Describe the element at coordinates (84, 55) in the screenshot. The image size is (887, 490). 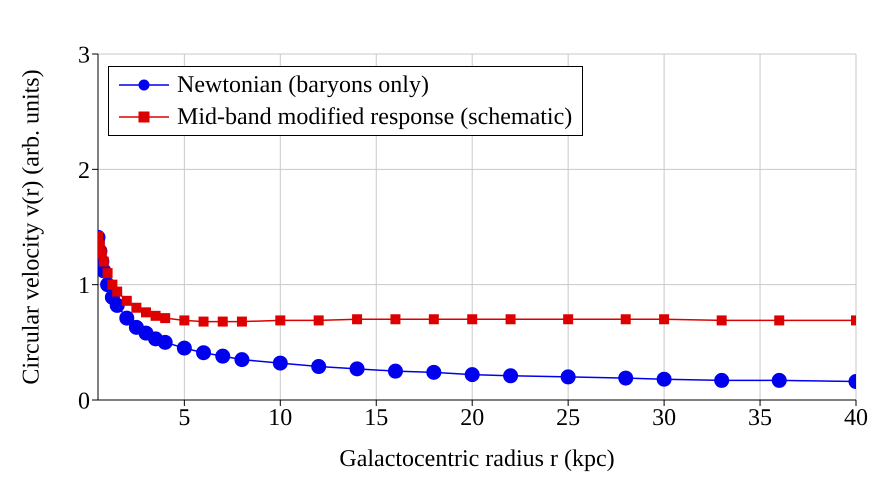
I see `y-tick-label: 3` at that location.